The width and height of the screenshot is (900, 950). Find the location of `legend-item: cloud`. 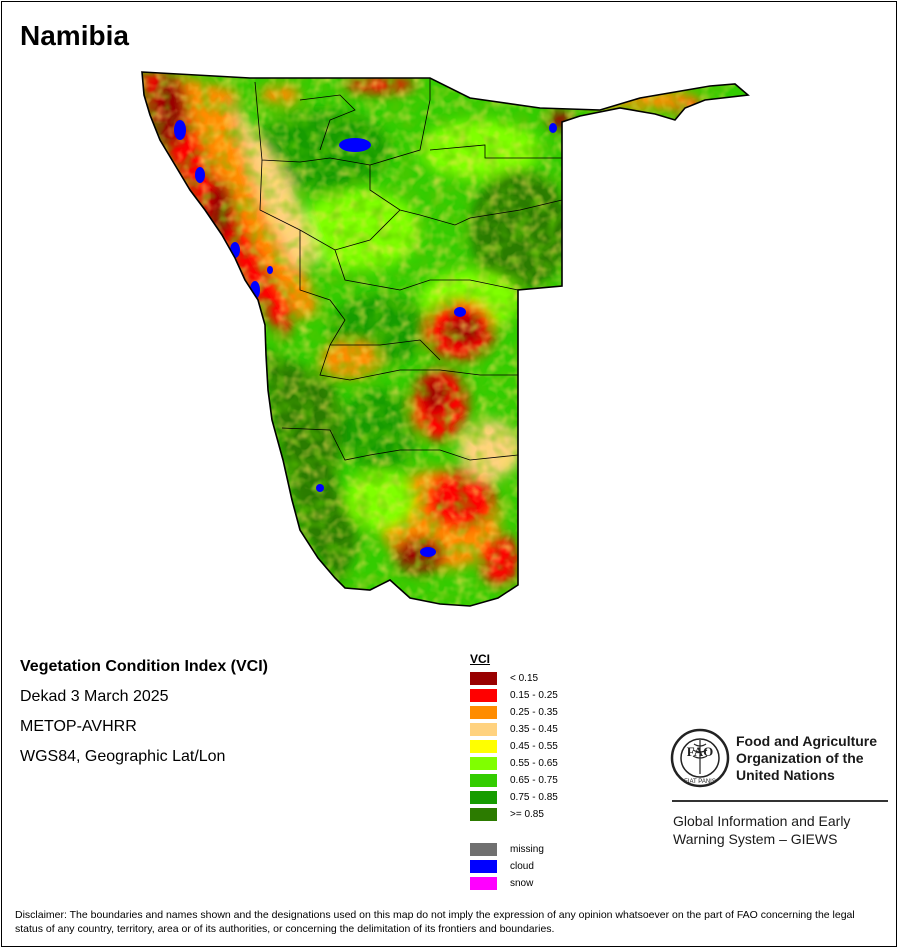

legend-item: cloud is located at coordinates (514, 866).